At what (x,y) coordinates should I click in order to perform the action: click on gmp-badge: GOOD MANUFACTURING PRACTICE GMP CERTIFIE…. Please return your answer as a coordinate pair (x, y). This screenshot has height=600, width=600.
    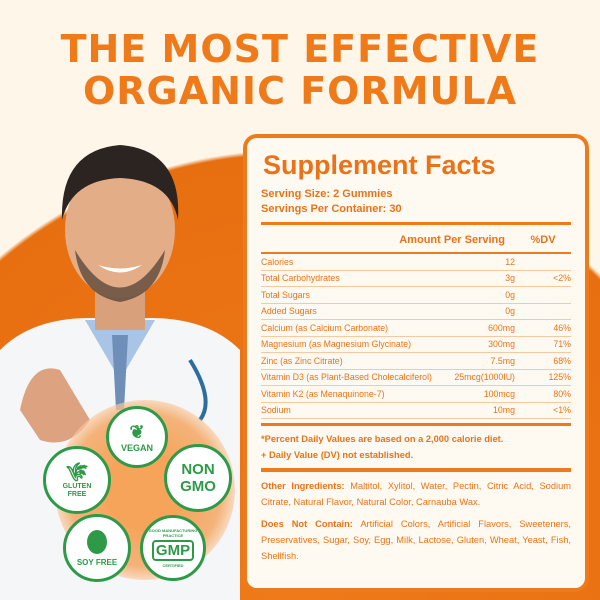
    Looking at the image, I should click on (173, 548).